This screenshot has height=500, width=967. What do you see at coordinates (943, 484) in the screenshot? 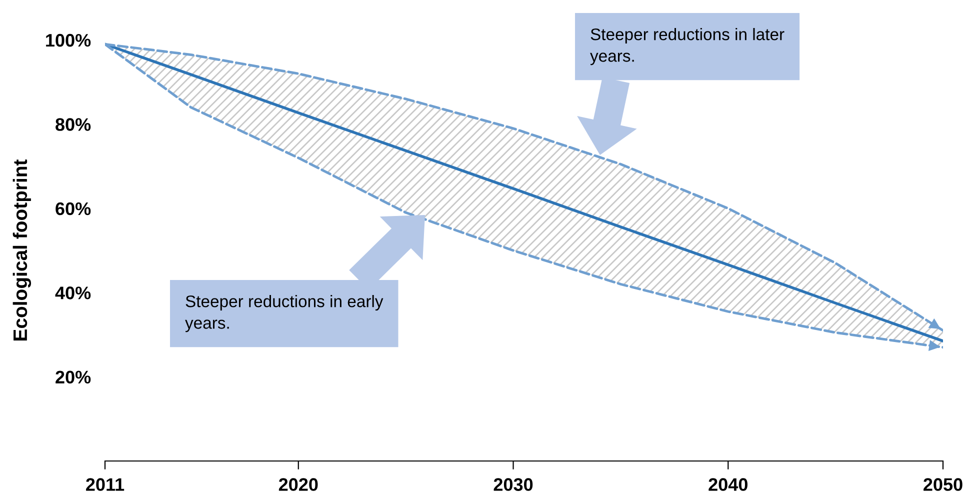
I see `x-tick-label: 2050` at bounding box center [943, 484].